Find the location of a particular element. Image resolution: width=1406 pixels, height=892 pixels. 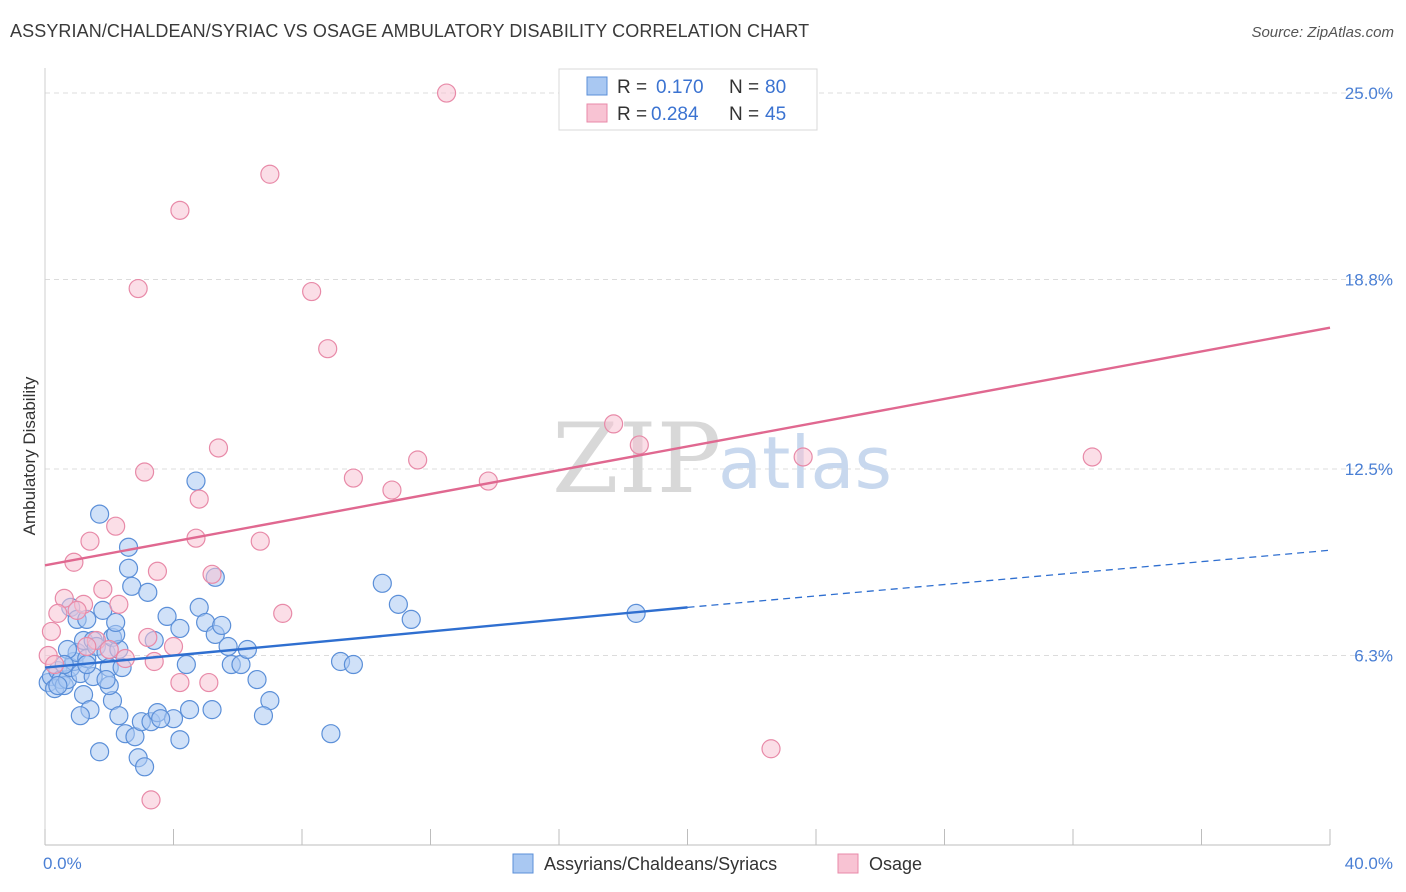

x-tick-max: 40.0% is located at coordinates (1369, 863).